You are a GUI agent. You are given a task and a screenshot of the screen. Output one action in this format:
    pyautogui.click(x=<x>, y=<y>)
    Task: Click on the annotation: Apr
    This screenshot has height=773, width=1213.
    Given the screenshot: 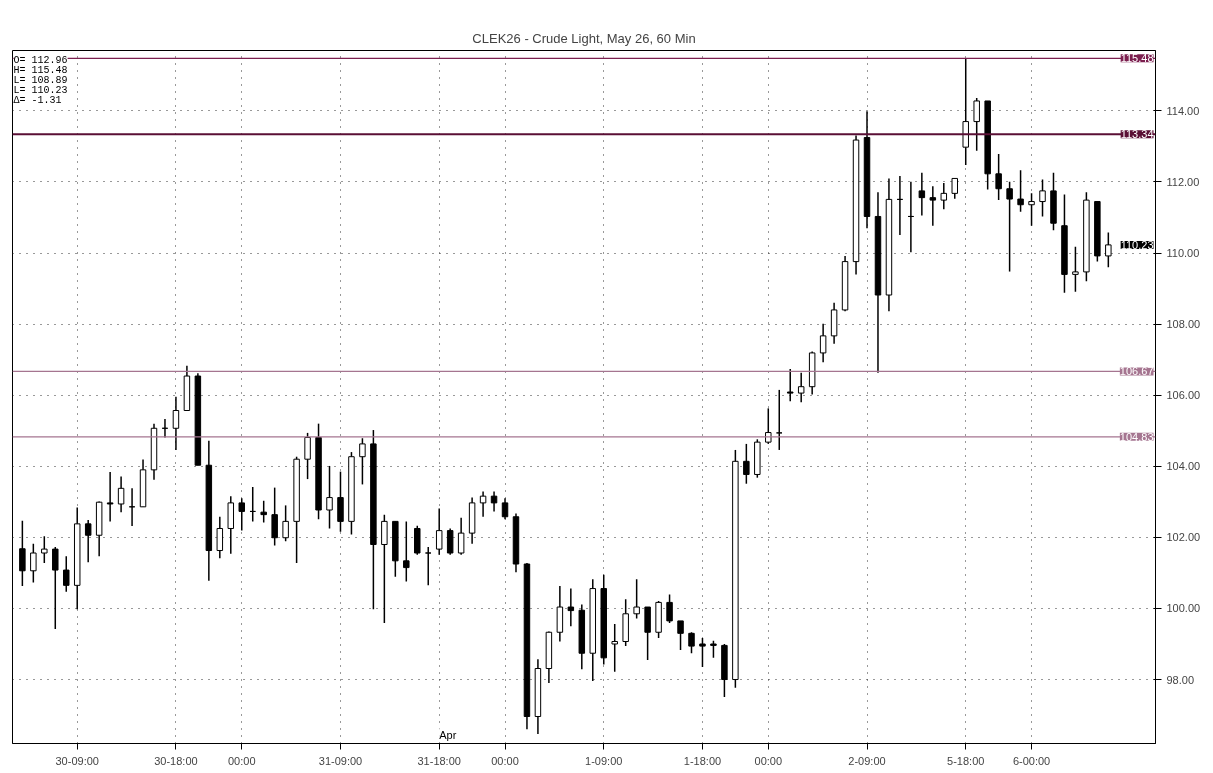 What is the action you would take?
    pyautogui.click(x=448, y=734)
    